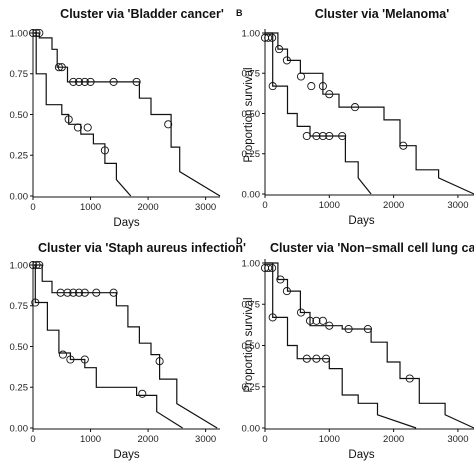  I want to click on panel-label: B, so click(239, 13).